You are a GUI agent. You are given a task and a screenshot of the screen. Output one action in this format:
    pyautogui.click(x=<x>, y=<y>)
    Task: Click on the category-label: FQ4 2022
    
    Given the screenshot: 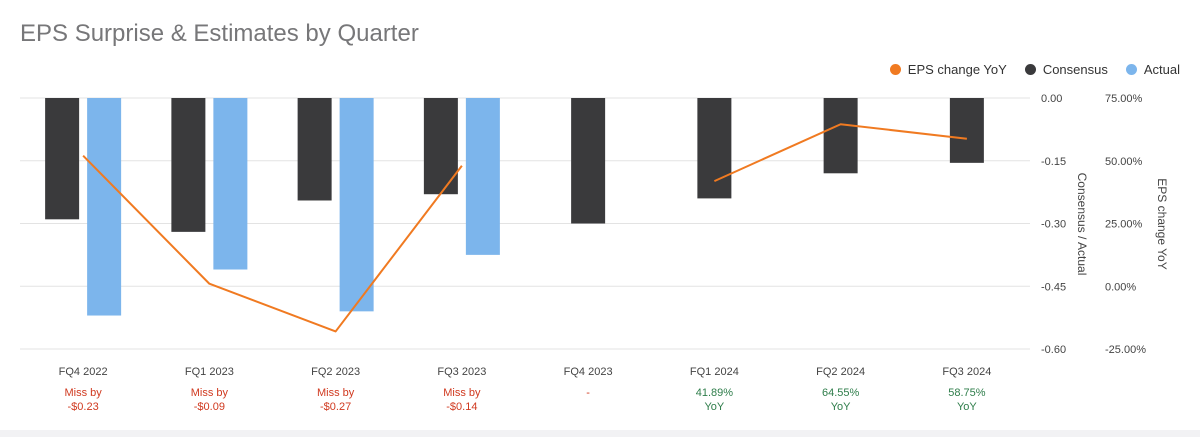 What is the action you would take?
    pyautogui.click(x=83, y=372)
    